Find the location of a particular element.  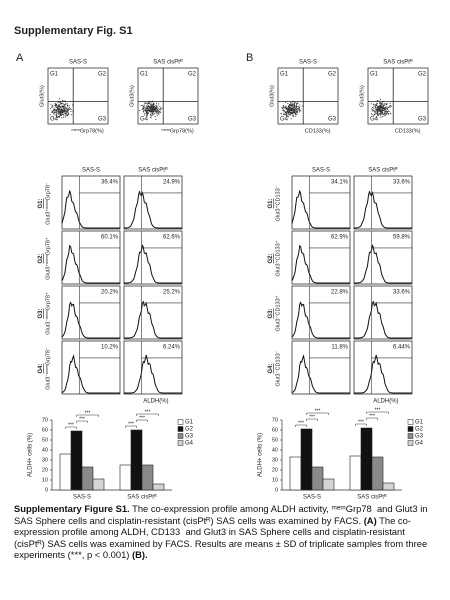

scatter-x-label: ᵐᵉᵐGrp78(%) is located at coordinates (88, 131).